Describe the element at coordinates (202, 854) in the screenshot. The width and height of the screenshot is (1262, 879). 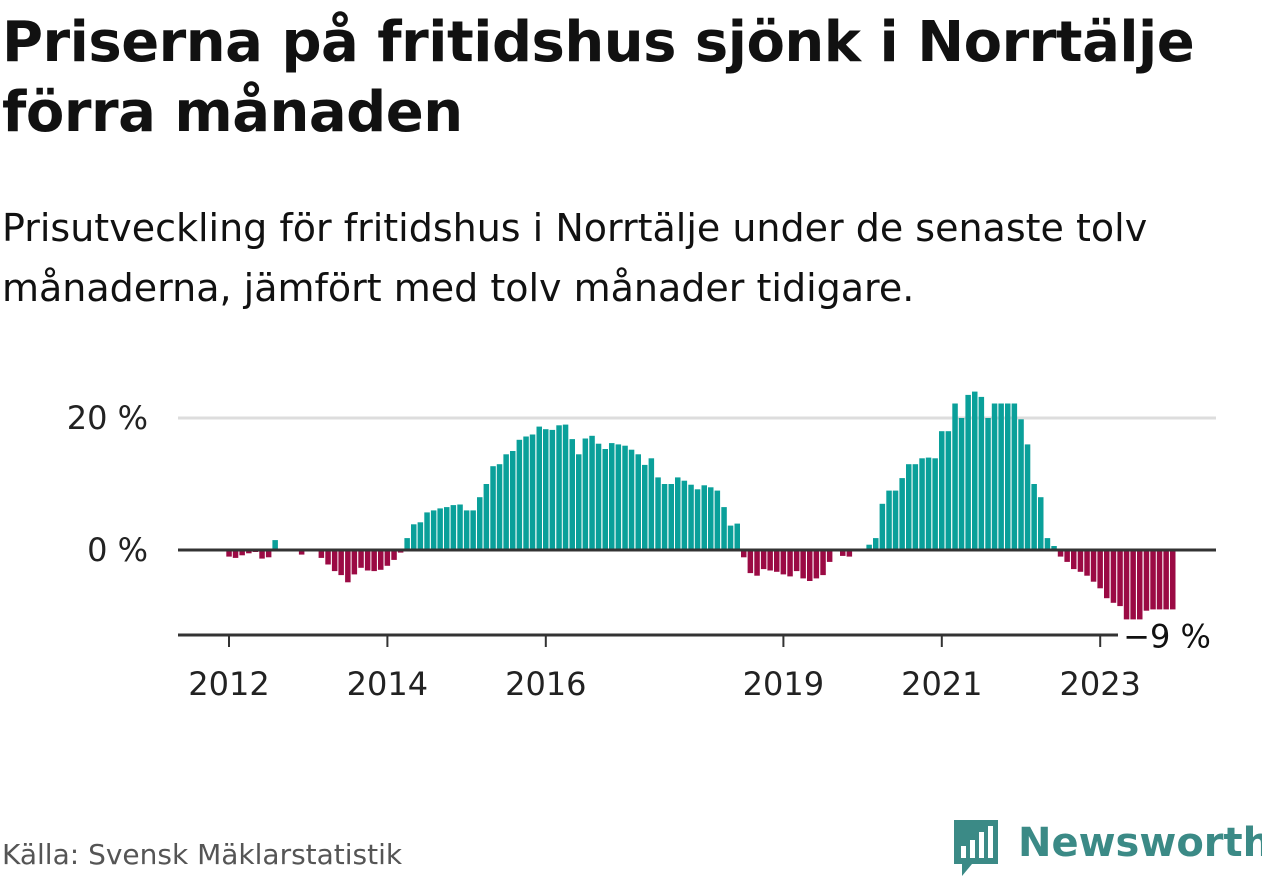
I see `source-label: Källa: Svensk Mäklarstatistik` at that location.